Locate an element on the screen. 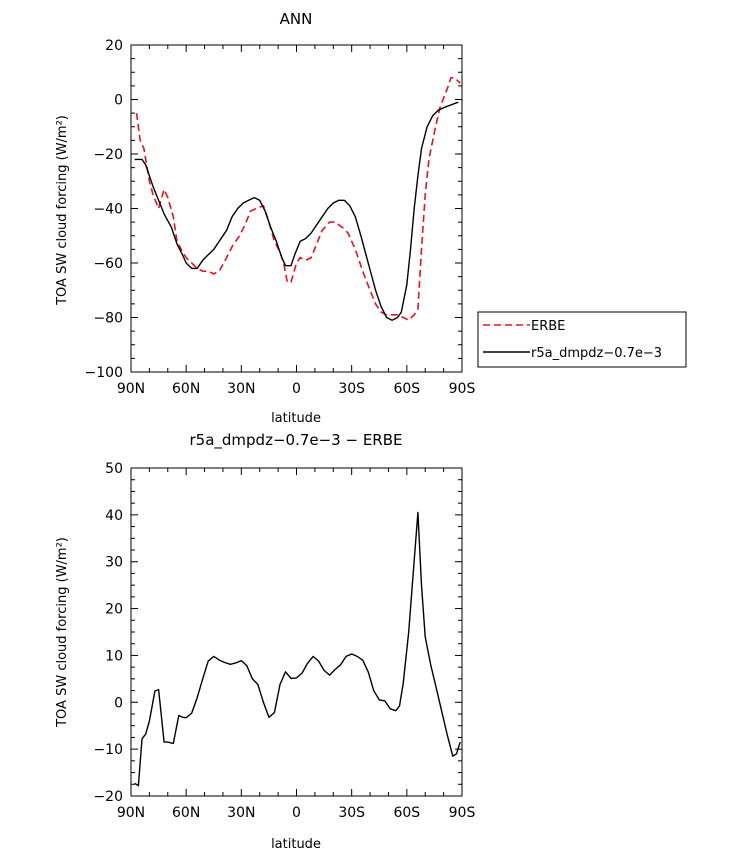 The width and height of the screenshot is (733, 858). top-y-tick-label: −80 is located at coordinates (108, 319).